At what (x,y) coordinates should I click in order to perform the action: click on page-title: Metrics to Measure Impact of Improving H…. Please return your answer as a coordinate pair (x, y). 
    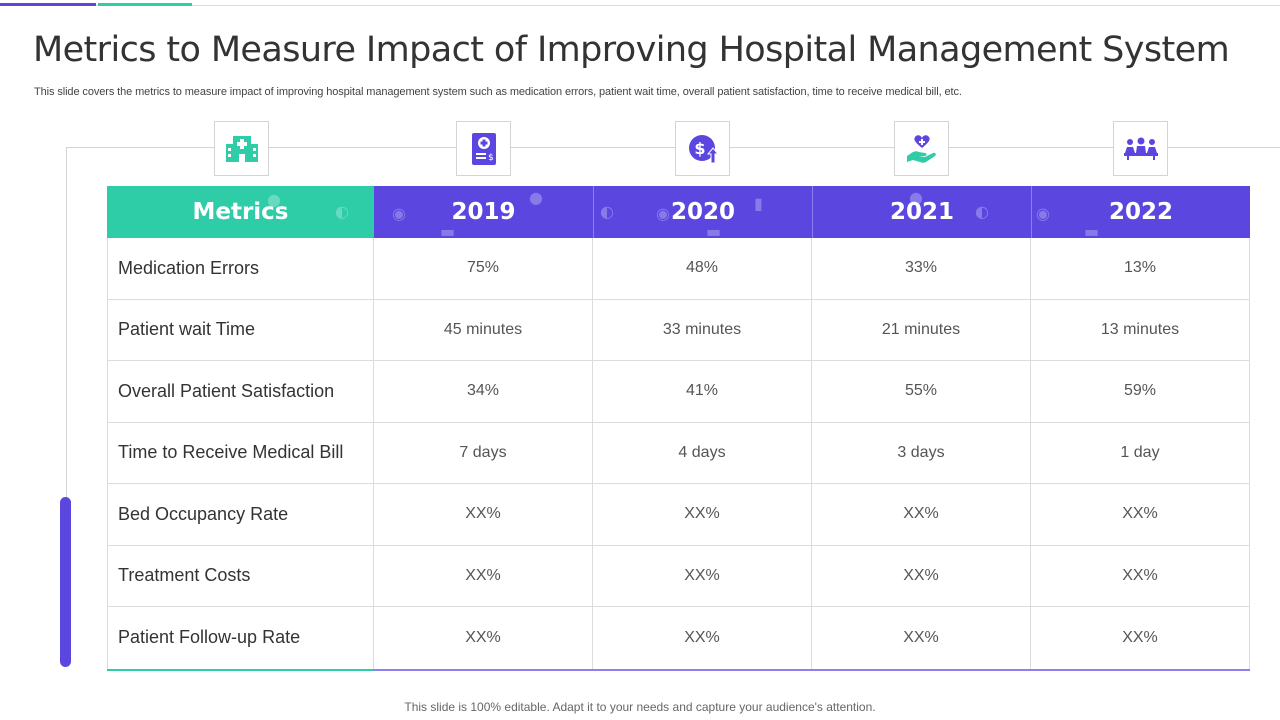
    Looking at the image, I should click on (631, 50).